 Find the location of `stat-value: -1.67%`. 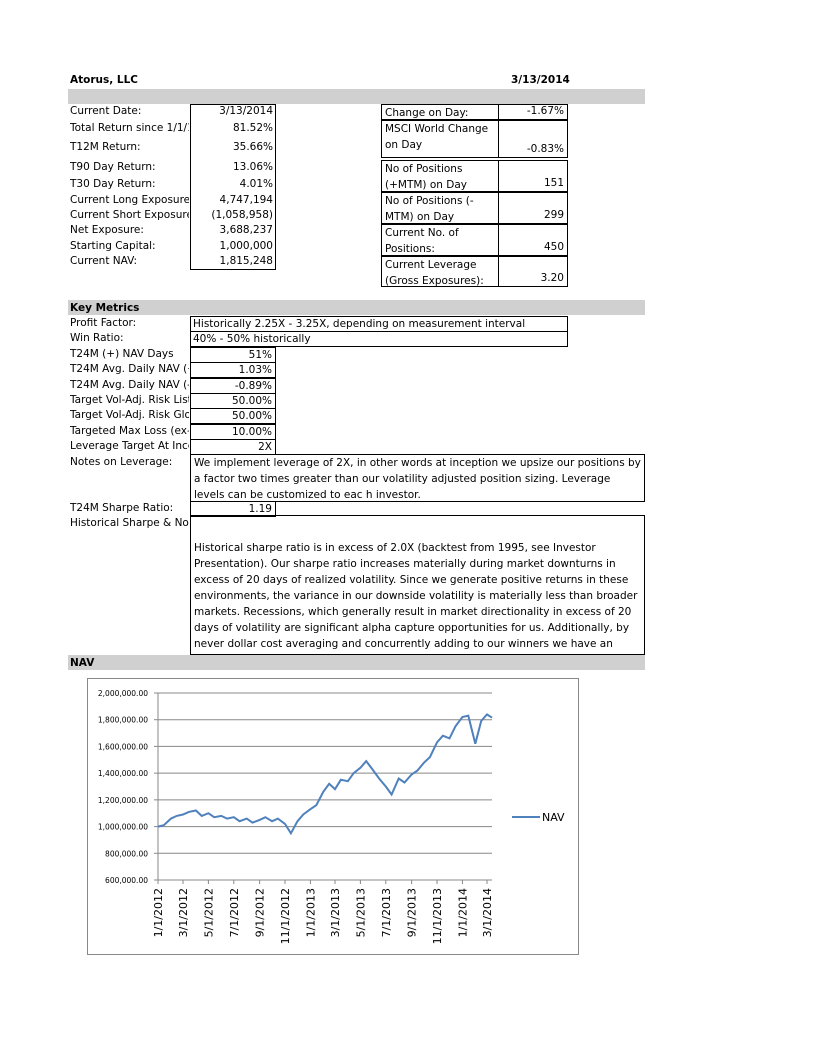

stat-value: -1.67% is located at coordinates (533, 112).